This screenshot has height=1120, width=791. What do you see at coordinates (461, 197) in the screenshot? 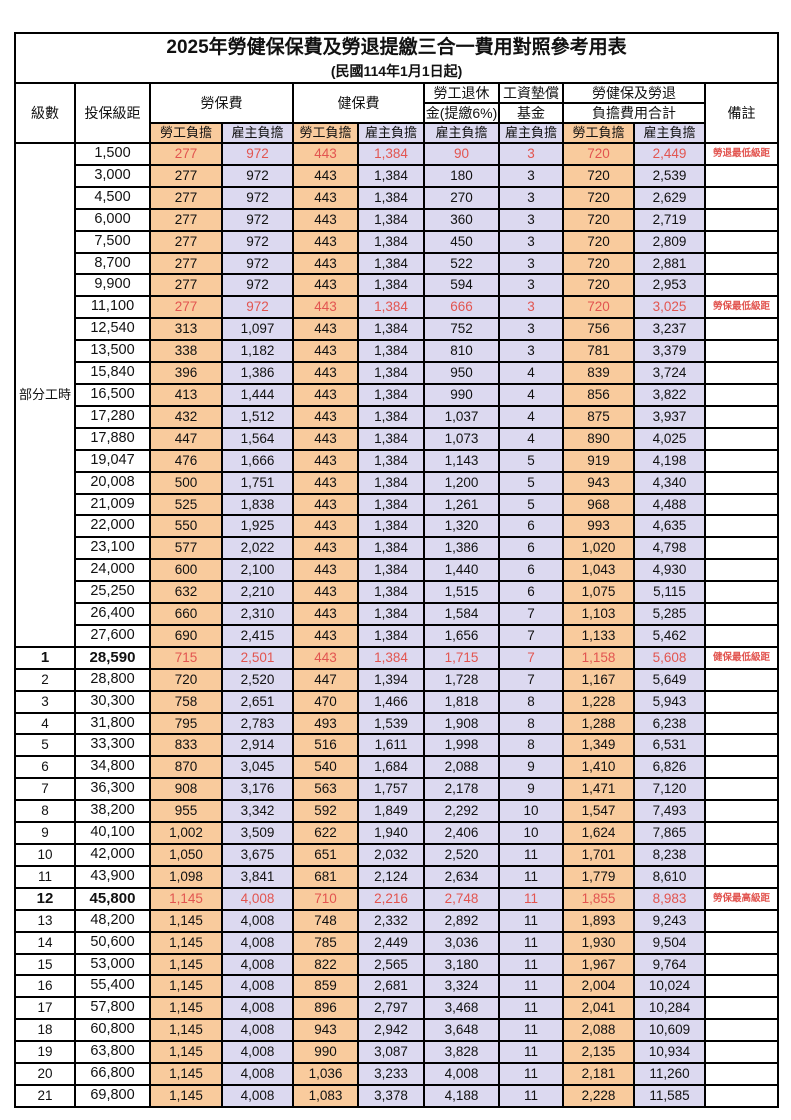
I see `cell-pension: 270` at bounding box center [461, 197].